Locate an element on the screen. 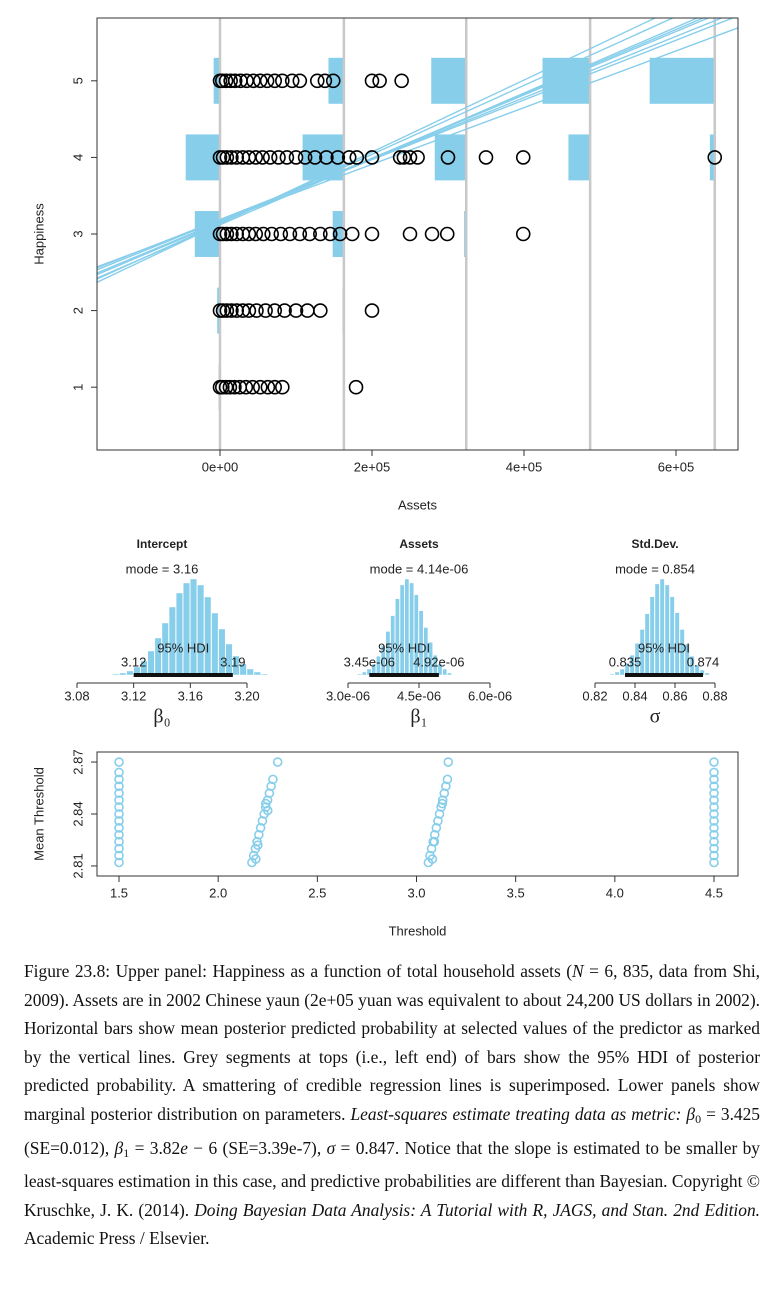 Image resolution: width=784 pixels, height=1290 pixels. x-tick-label: 0.84 is located at coordinates (634, 695).